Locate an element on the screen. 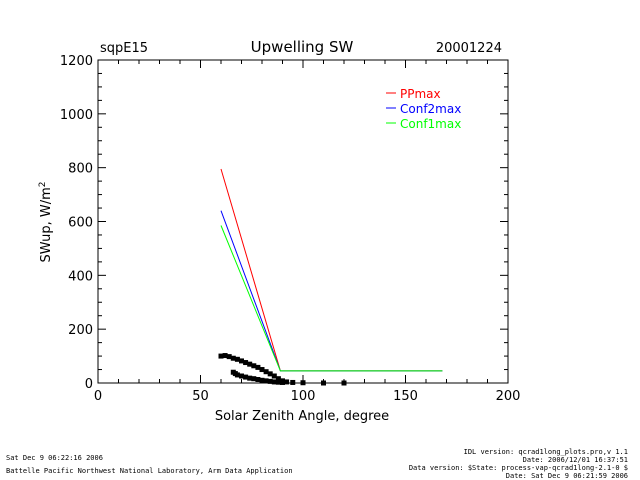  x-tick-label: 0 is located at coordinates (98, 396).